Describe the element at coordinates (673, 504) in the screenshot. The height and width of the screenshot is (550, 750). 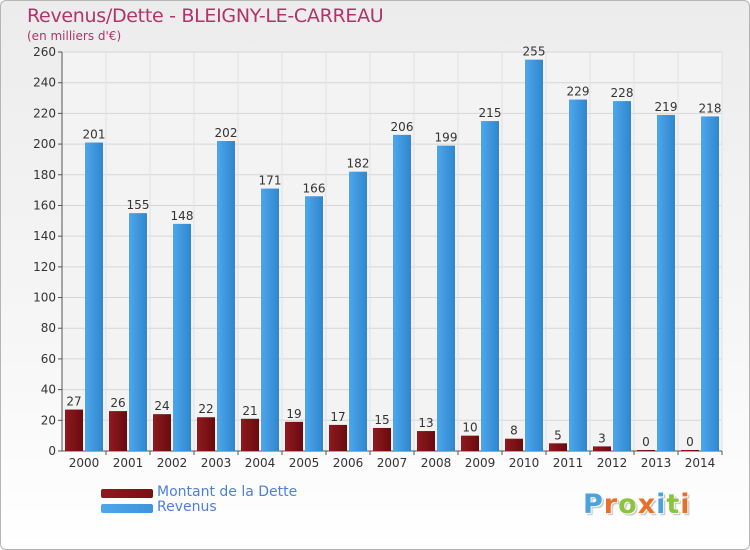
I see `logo-letter: t` at that location.